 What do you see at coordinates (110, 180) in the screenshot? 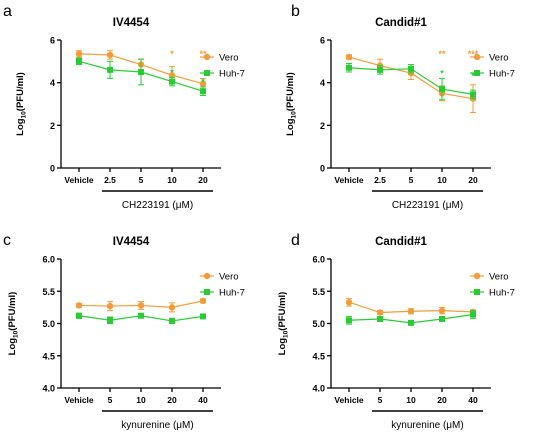
I see `x-tick-label: 2.5` at bounding box center [110, 180].